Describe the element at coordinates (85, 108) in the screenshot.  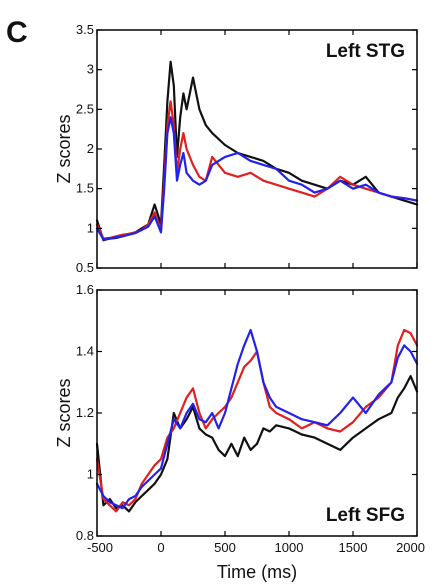
I see `y-tick-label: 2.5` at that location.